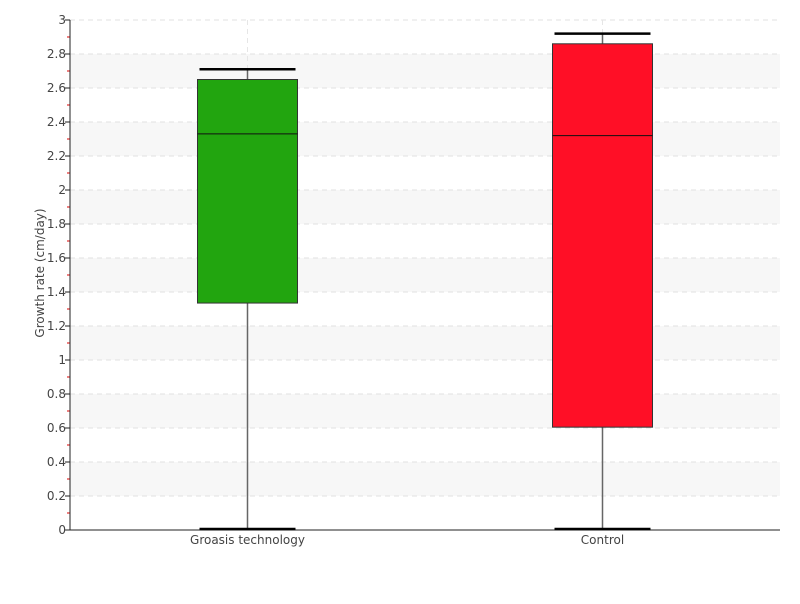 The image size is (800, 604). Describe the element at coordinates (56, 122) in the screenshot. I see `y-tick-label: 2.4` at that location.